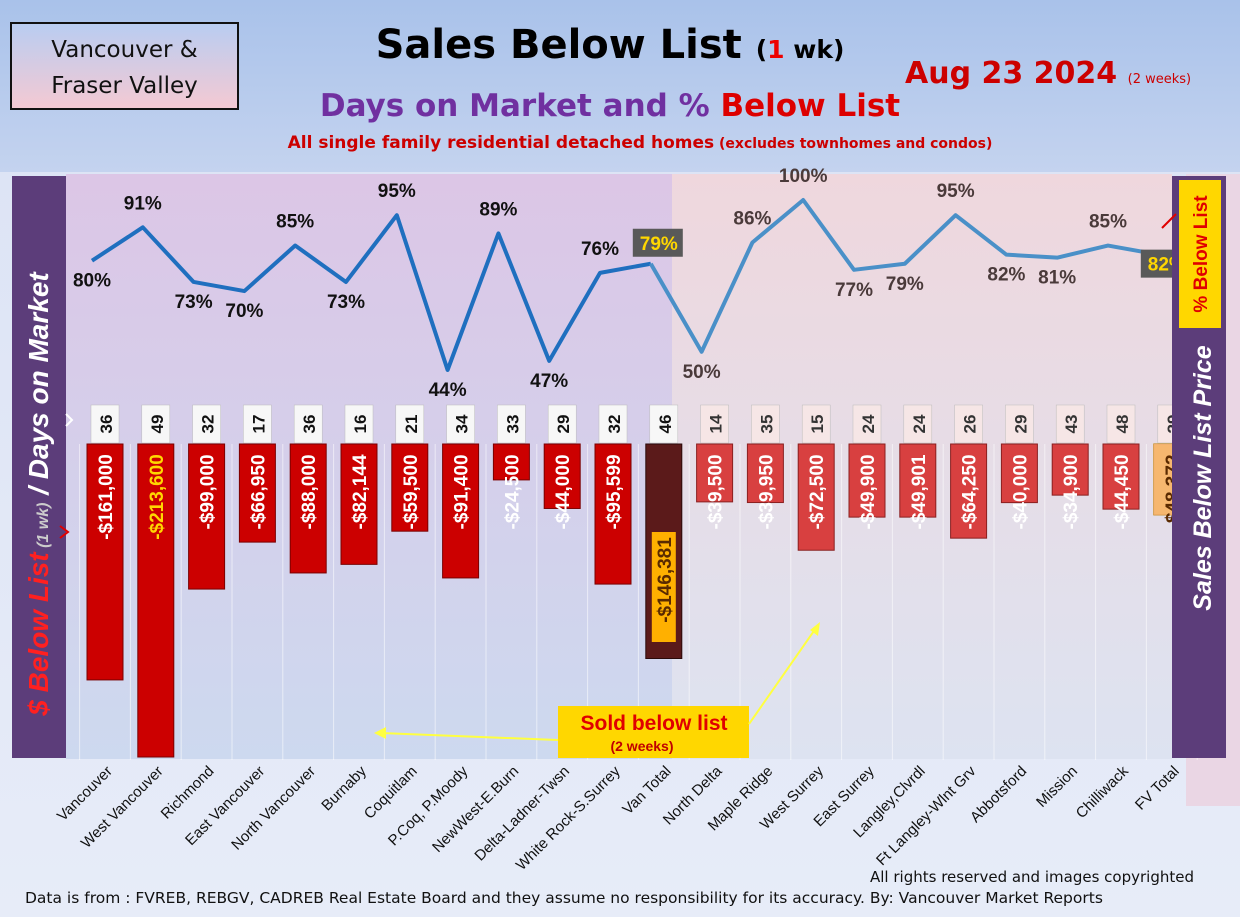 The width and height of the screenshot is (1240, 917). Describe the element at coordinates (641, 746) in the screenshot. I see `annotation-sub: (2 weeks)` at that location.